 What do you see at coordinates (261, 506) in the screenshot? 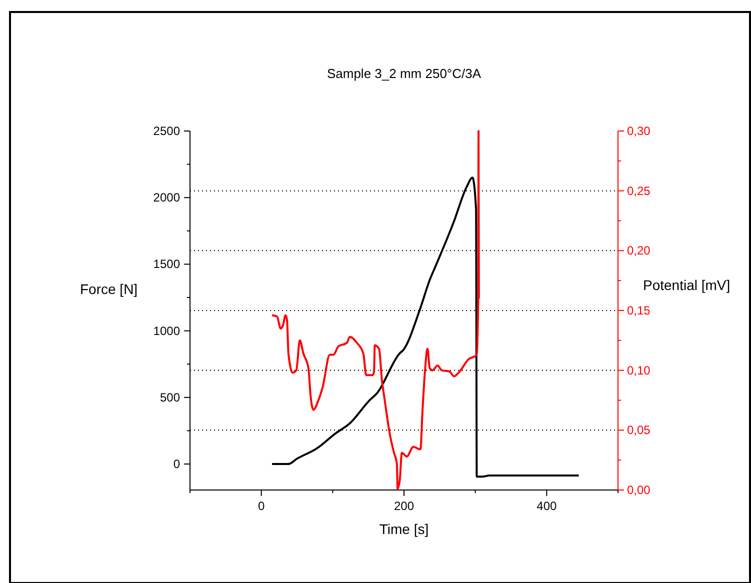
I see `x-tick-label: 0` at bounding box center [261, 506].